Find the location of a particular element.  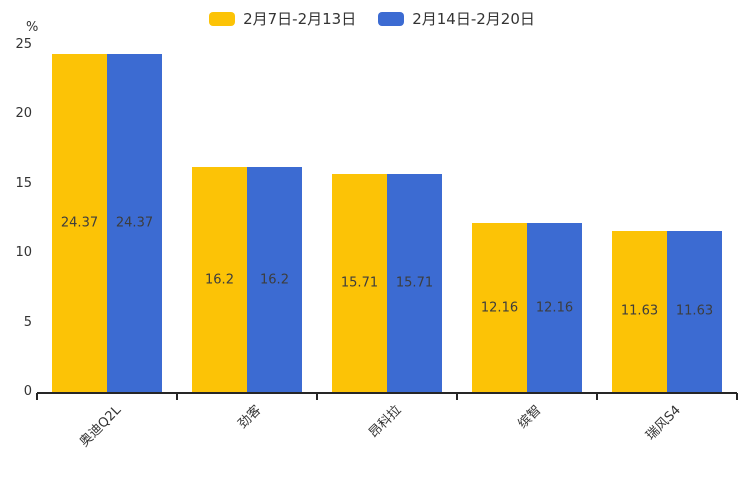

legend-item-week1: 2月7日-2月13日 is located at coordinates (282, 18).